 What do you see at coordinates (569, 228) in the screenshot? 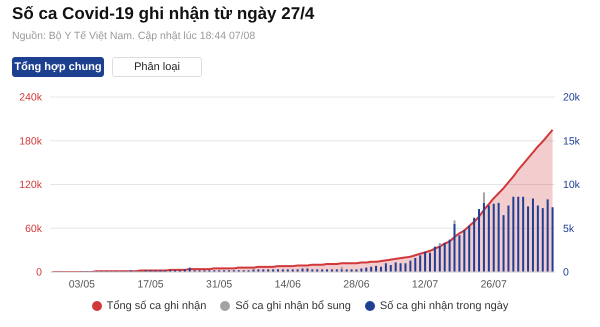
I see `y2-tick-label: 5k` at bounding box center [569, 228].